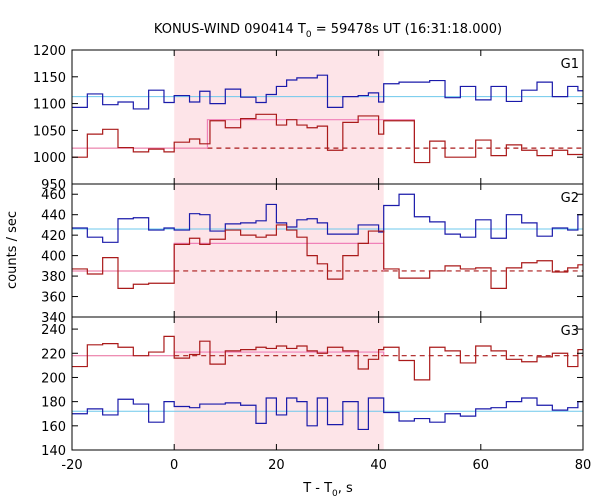  I want to click on y-tick-label: 180, so click(53, 403).